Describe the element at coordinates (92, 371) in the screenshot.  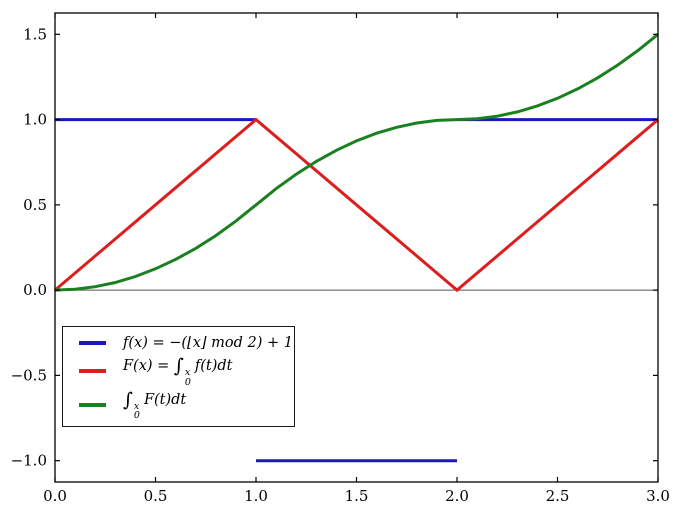
I see `legend-swatch-F` at that location.